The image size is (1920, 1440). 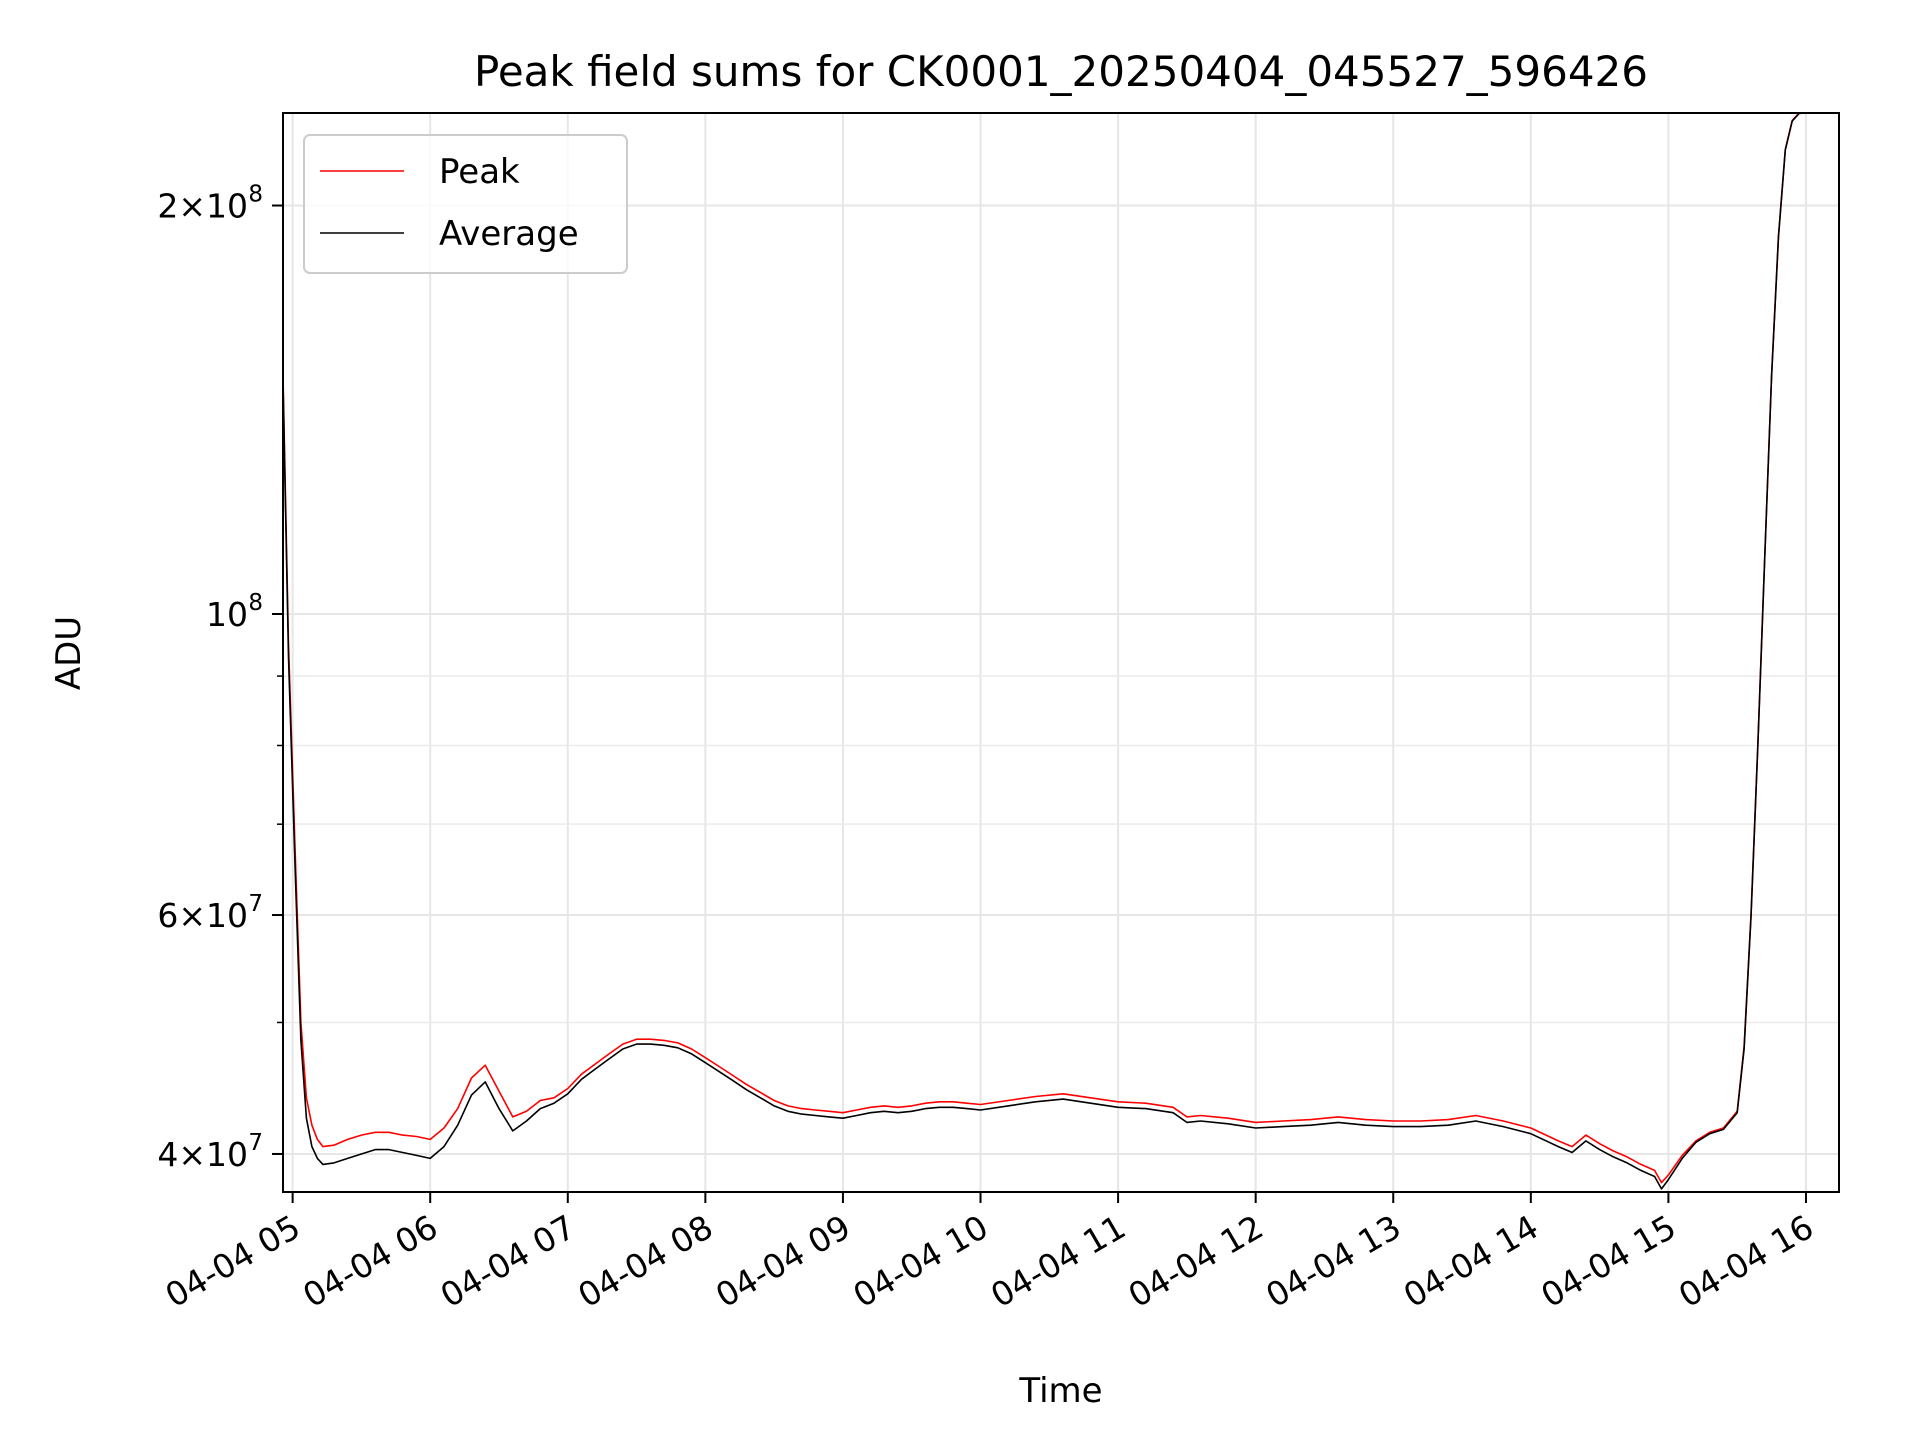 I want to click on y-tick-label: 76×10, so click(x=210, y=913).